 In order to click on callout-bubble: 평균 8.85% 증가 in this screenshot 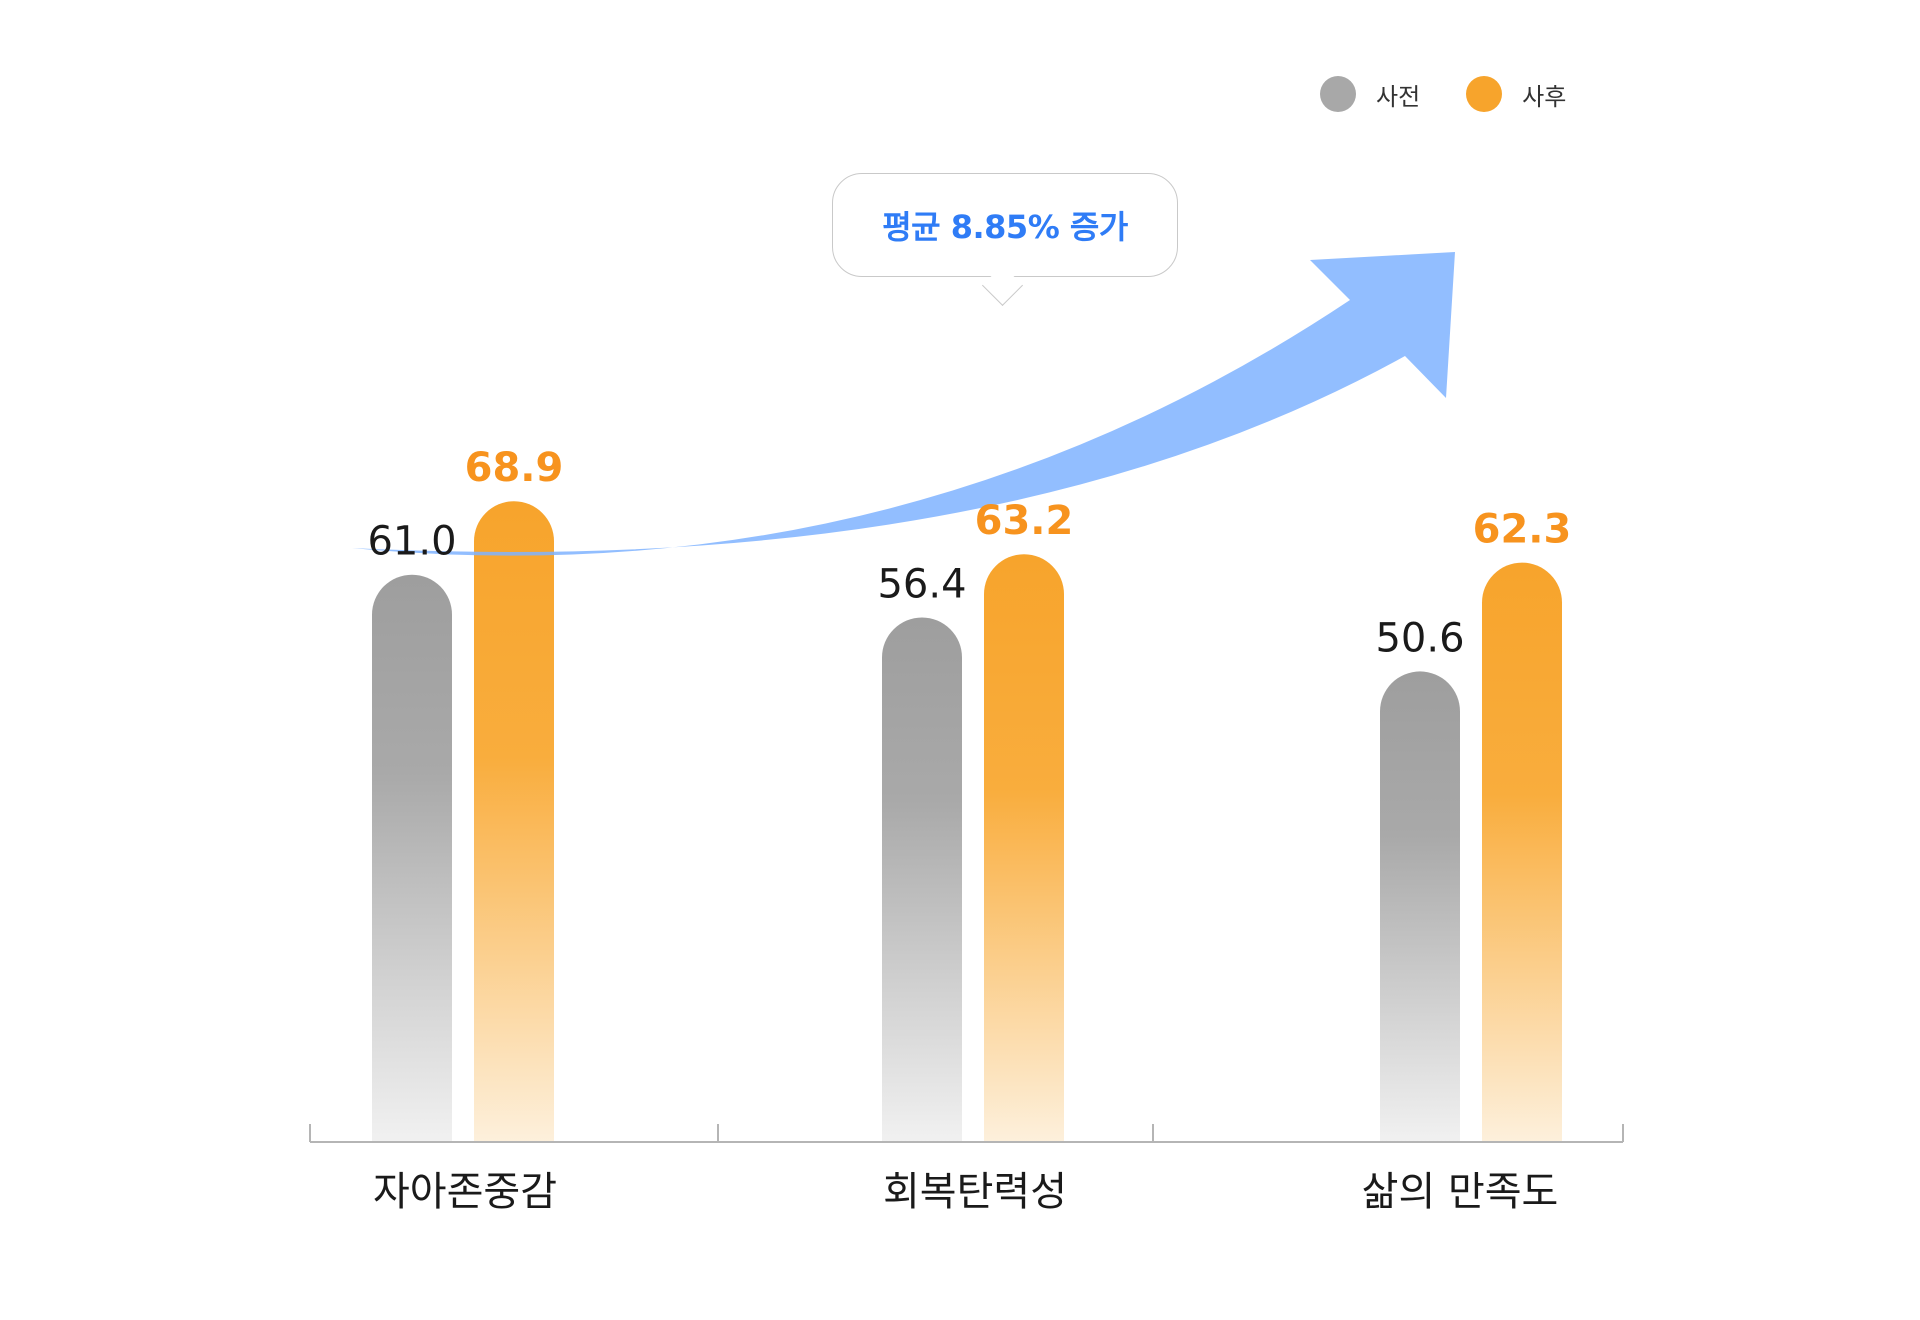, I will do `click(1005, 225)`.